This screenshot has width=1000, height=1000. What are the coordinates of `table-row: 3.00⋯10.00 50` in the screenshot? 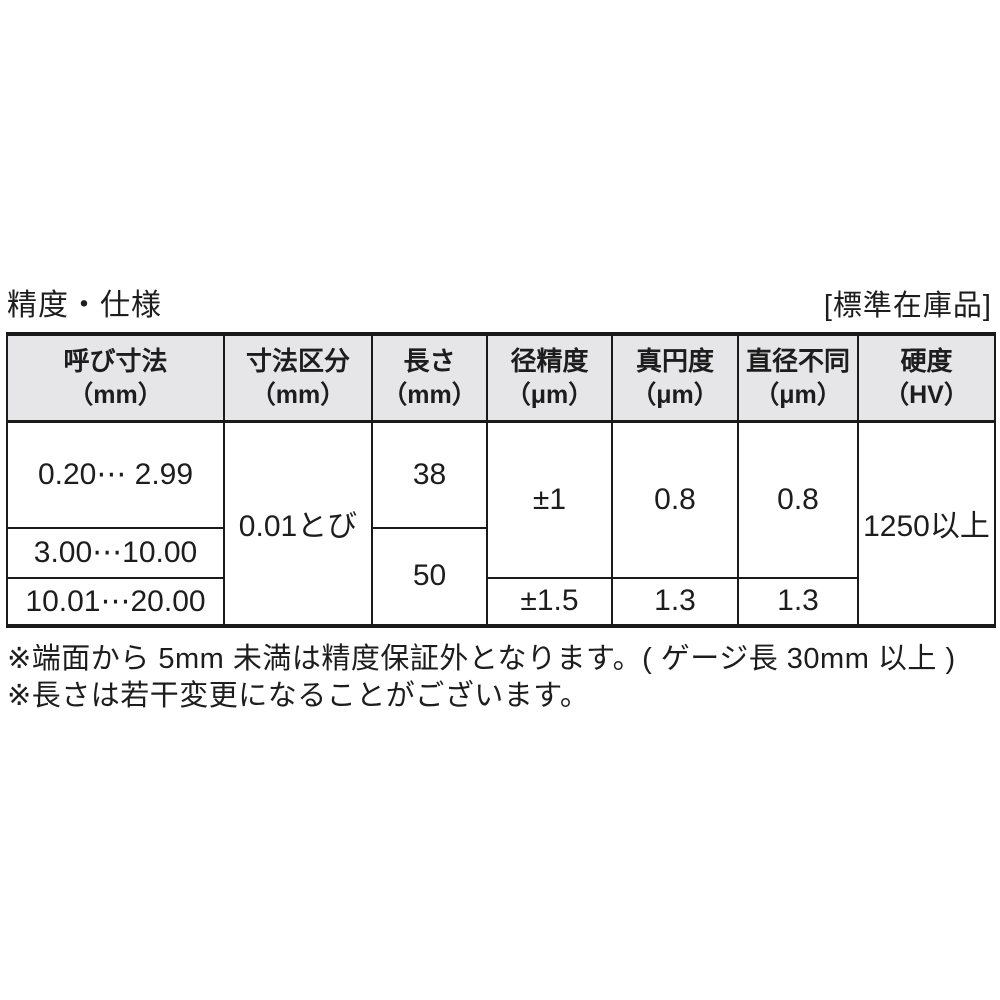 It's located at (500, 576).